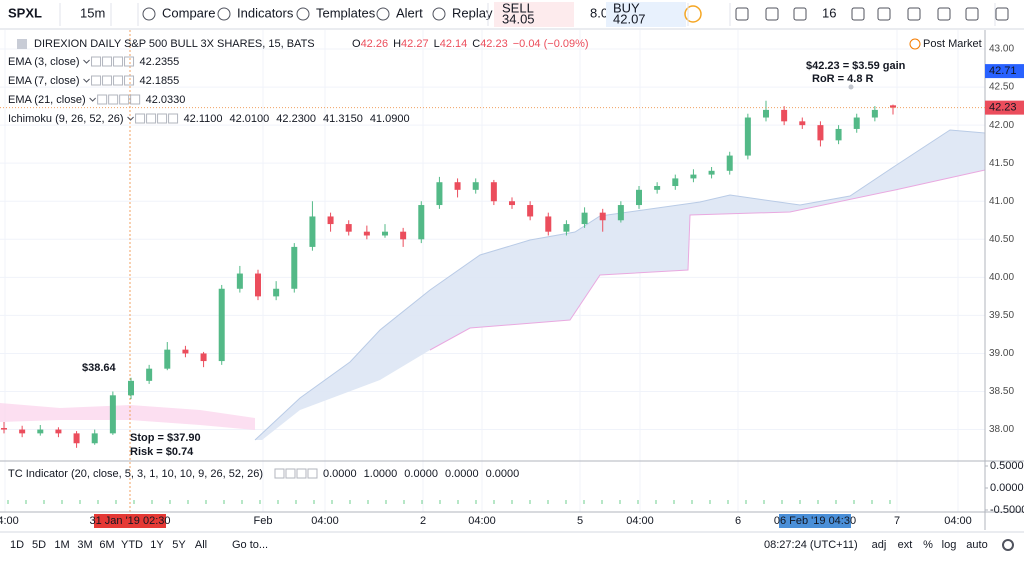 This screenshot has width=1024, height=565. Describe the element at coordinates (44, 81) in the screenshot. I see `study-name: EMA (7, close)` at that location.